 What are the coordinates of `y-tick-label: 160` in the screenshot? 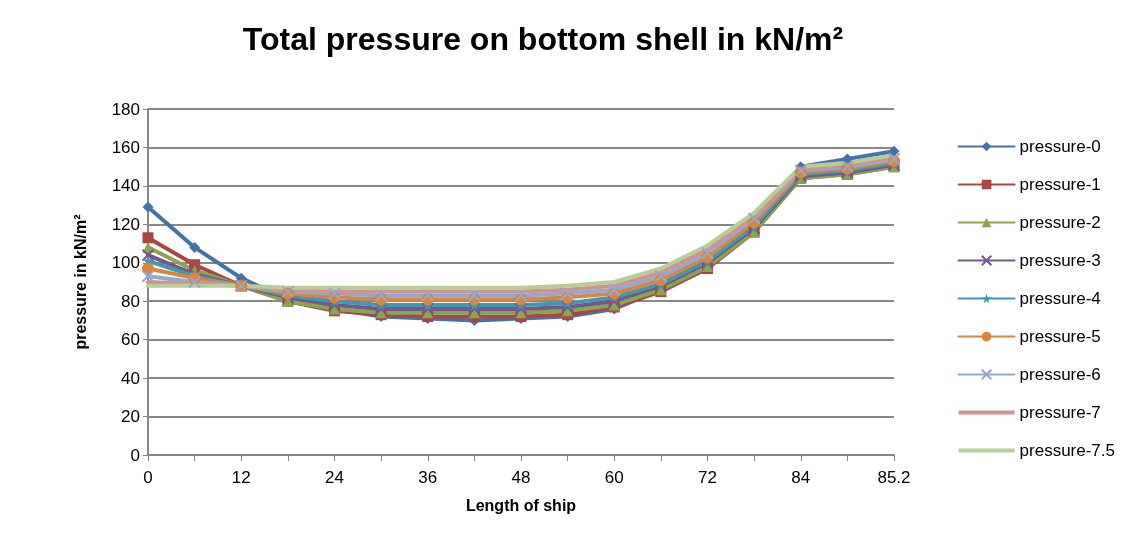 It's located at (125, 147).